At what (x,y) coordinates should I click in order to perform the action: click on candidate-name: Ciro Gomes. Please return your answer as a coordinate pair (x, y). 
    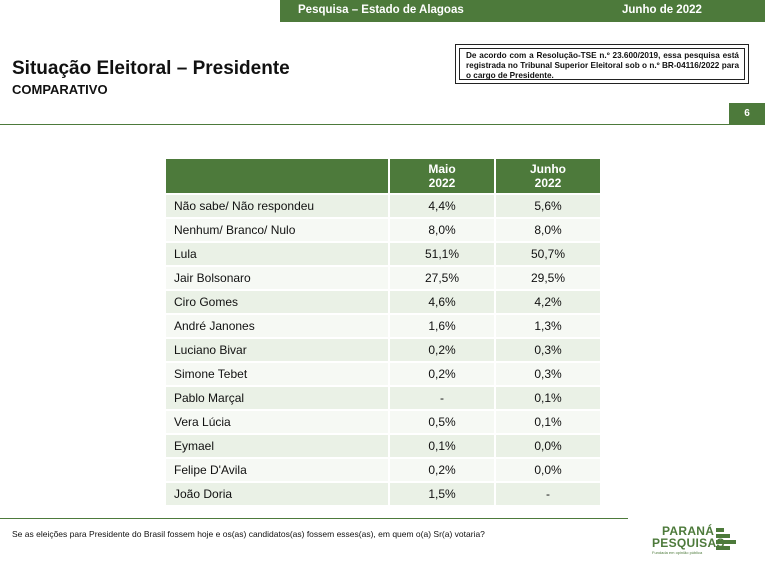
    Looking at the image, I should click on (277, 303).